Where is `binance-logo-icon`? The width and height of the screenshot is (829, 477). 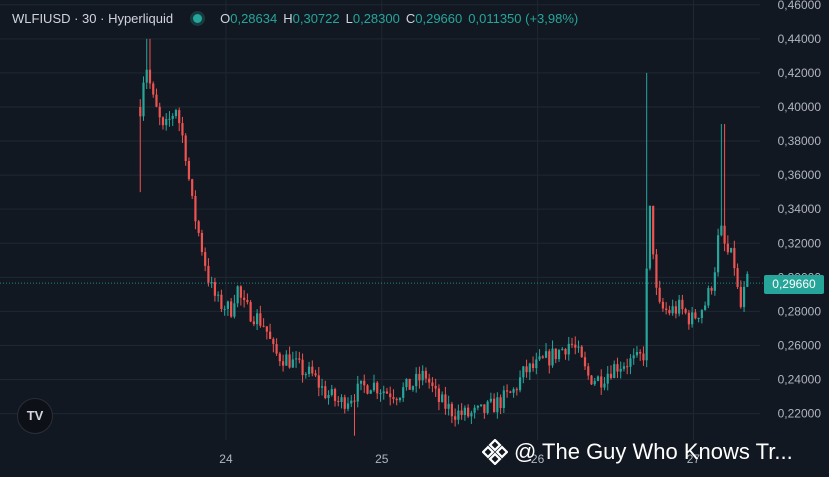 binance-logo-icon is located at coordinates (495, 452).